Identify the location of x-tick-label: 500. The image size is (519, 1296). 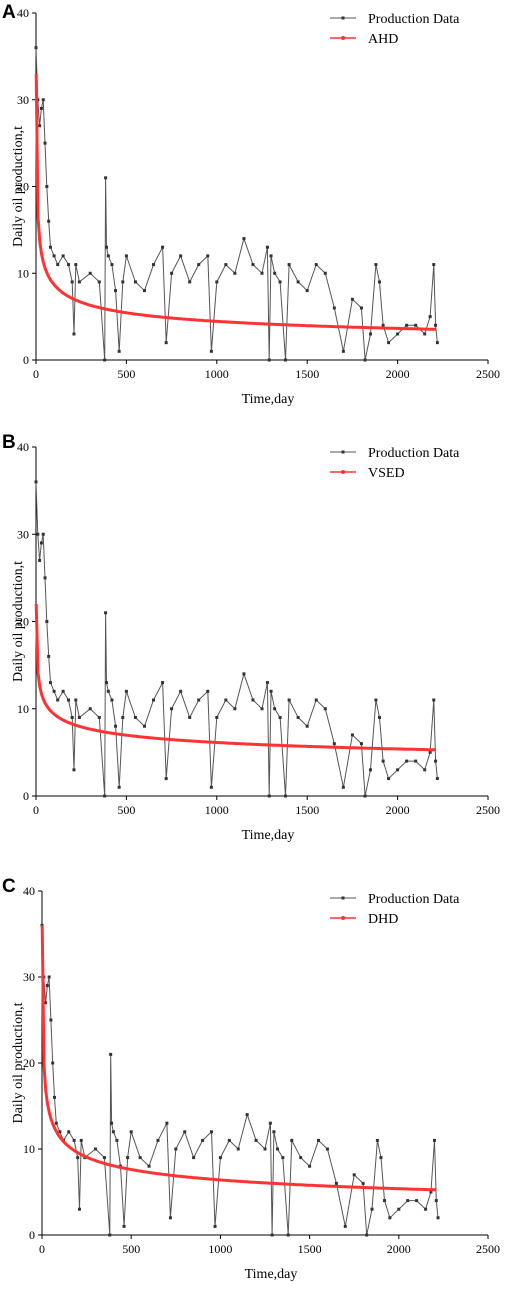
(126, 374).